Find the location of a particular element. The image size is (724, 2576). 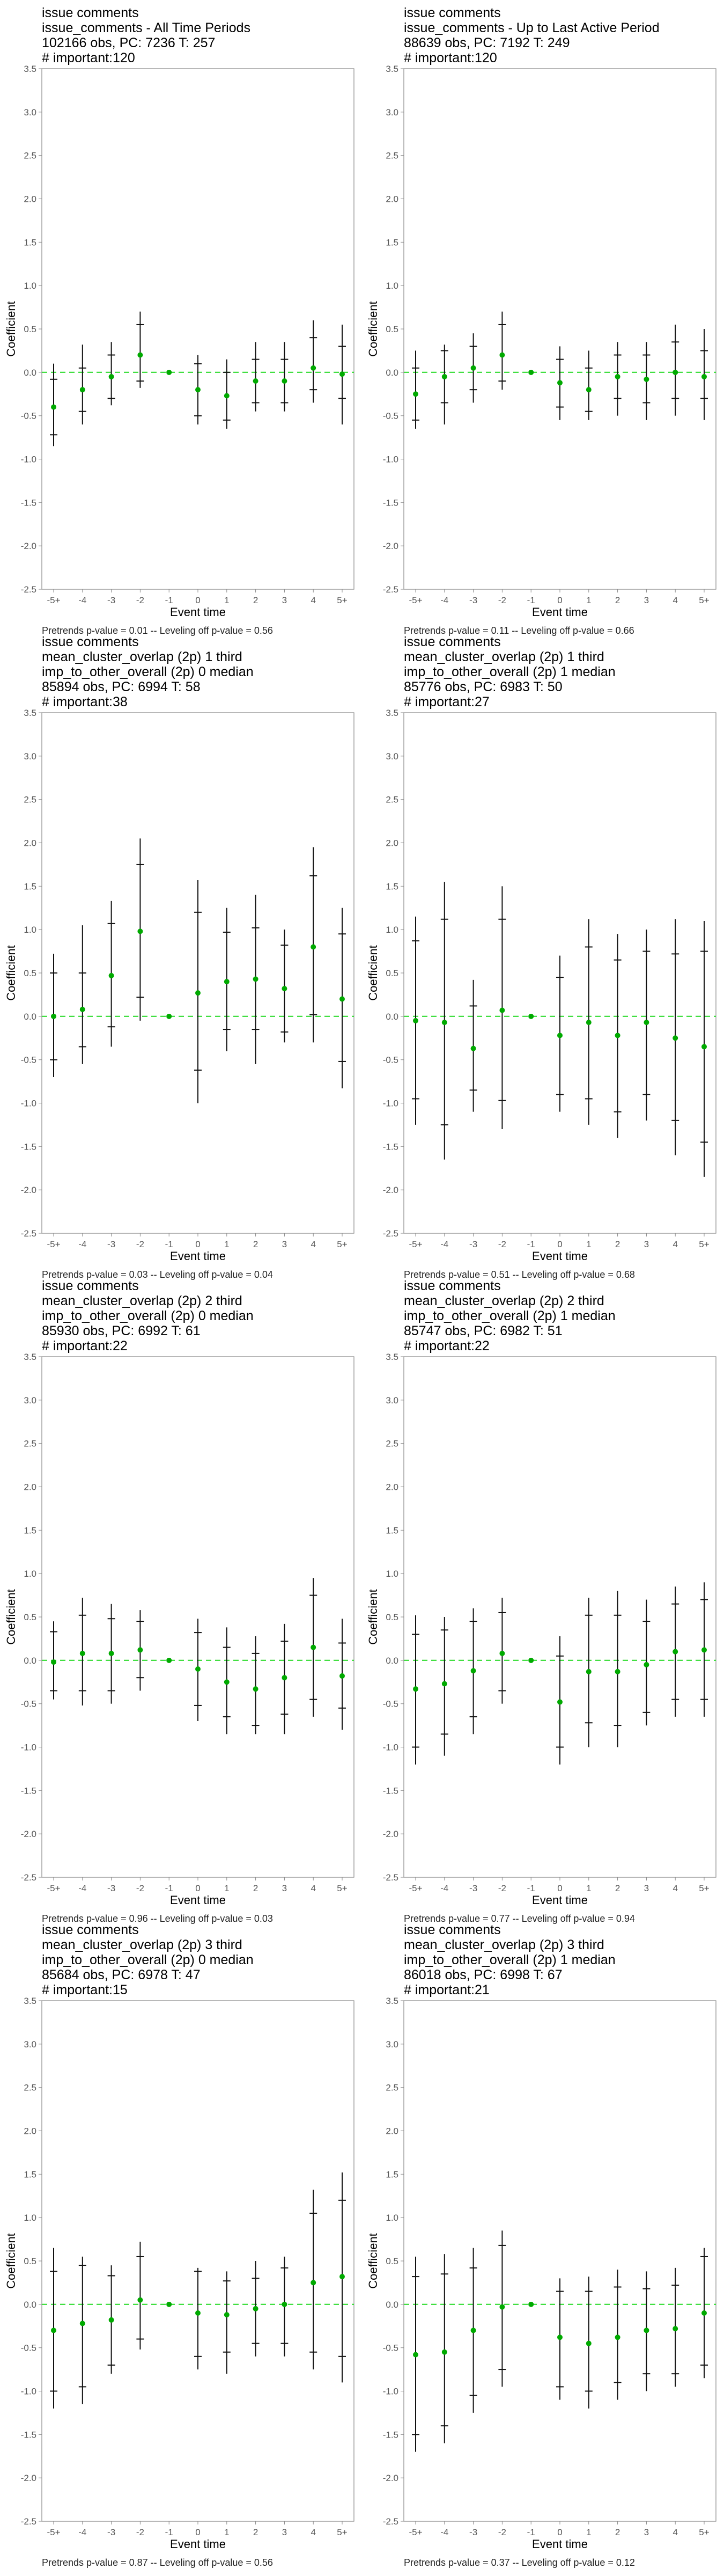

x-tick-label: -5+ is located at coordinates (53, 2532).